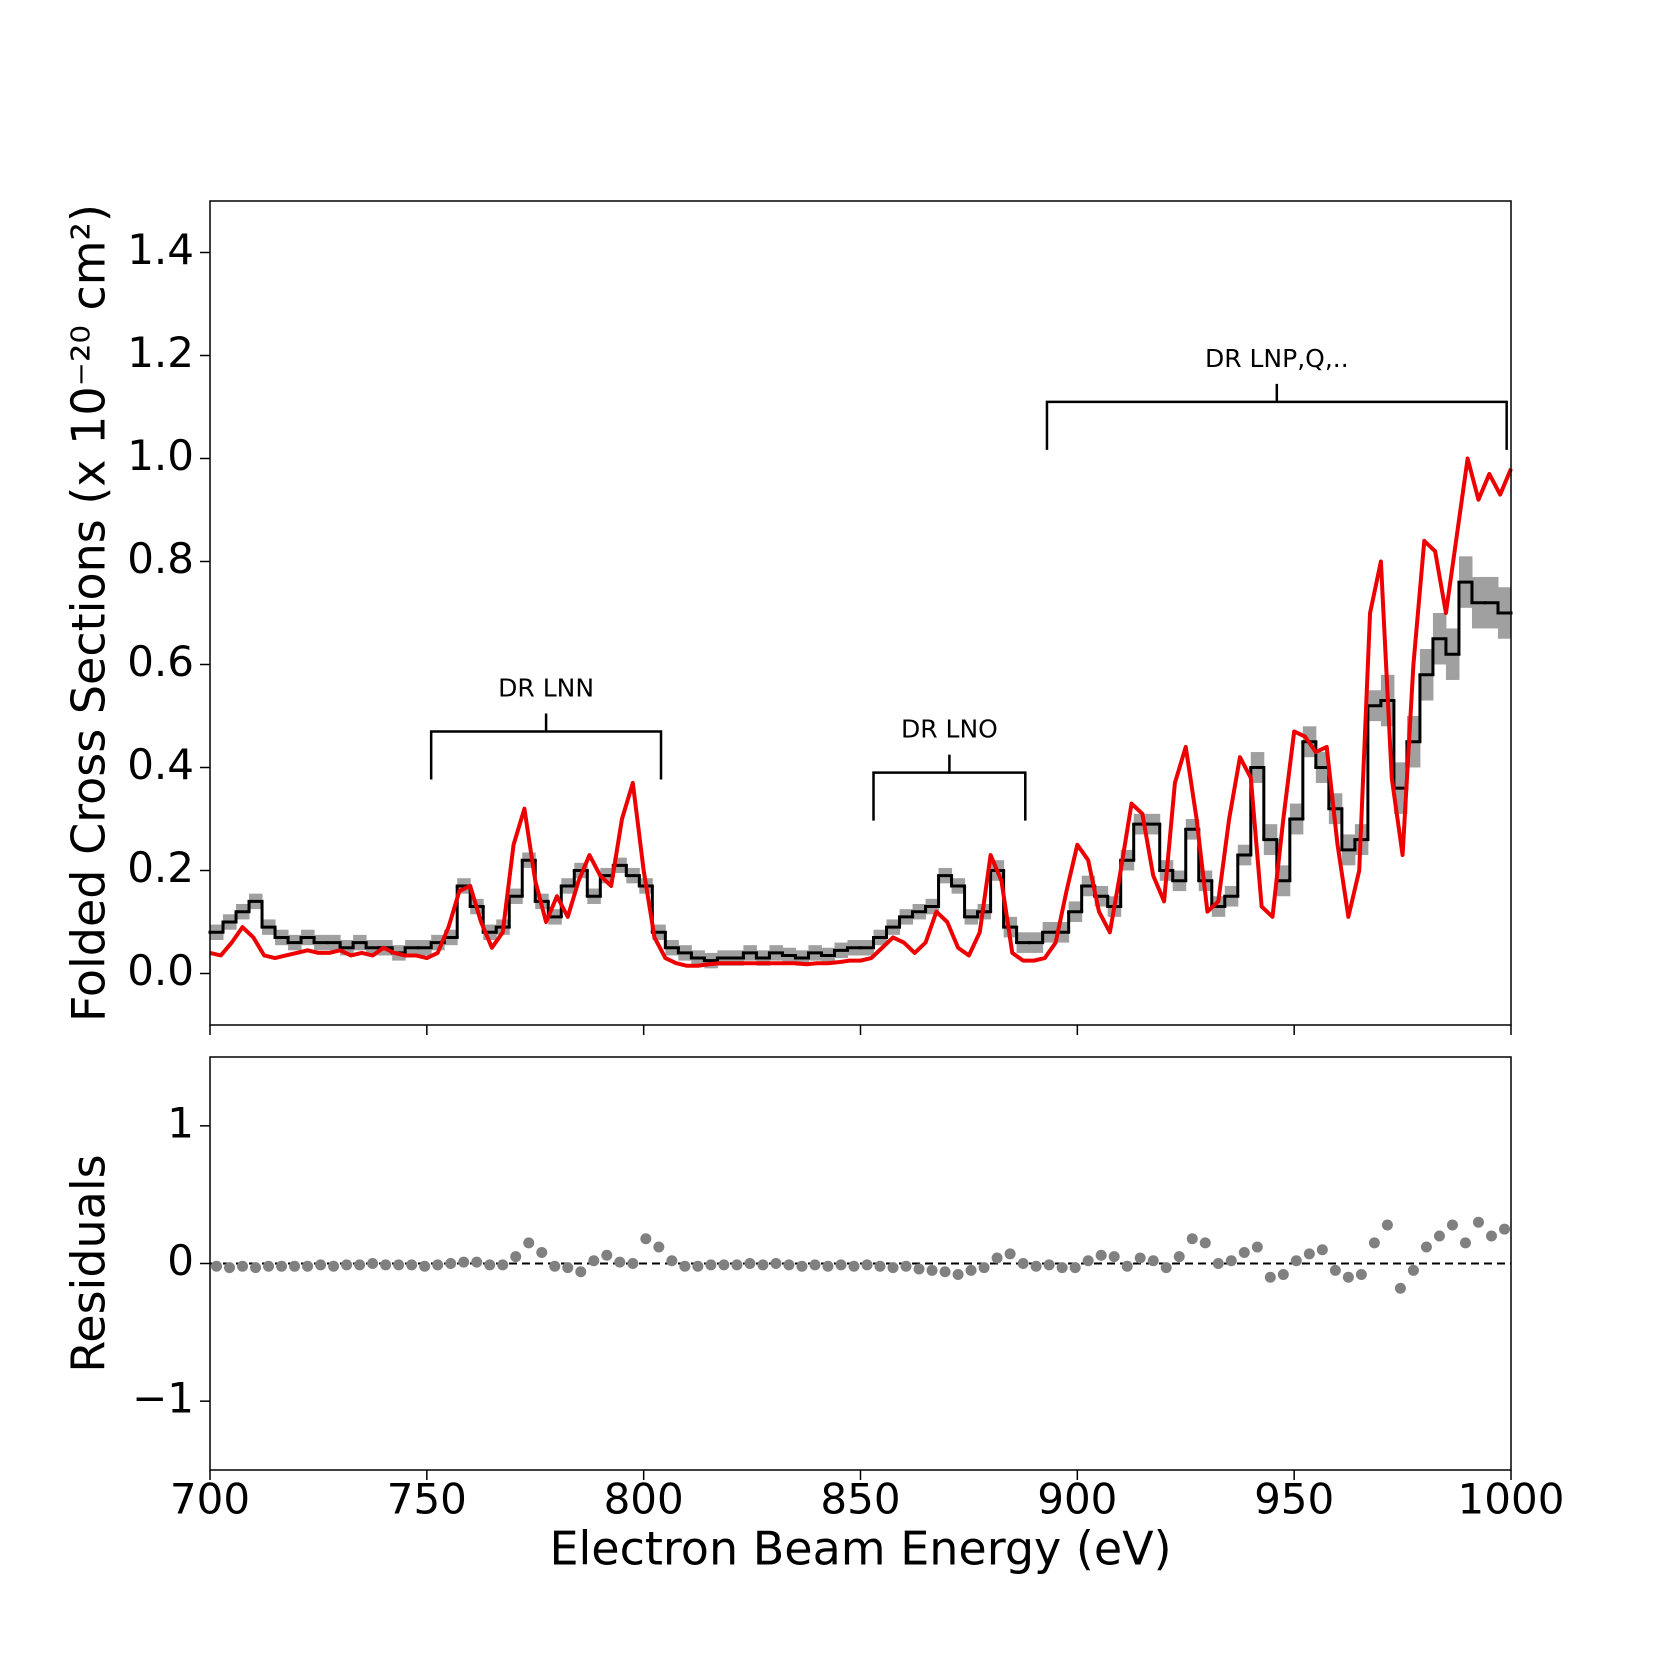 The image size is (1661, 1661). Describe the element at coordinates (160, 661) in the screenshot. I see `y-tick-label: 0.6` at that location.